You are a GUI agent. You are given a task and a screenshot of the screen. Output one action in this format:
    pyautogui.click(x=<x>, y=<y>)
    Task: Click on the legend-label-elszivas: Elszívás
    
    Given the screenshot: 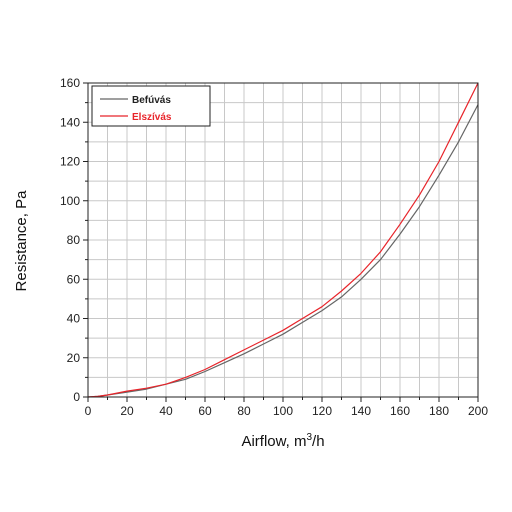 What is the action you would take?
    pyautogui.click(x=152, y=117)
    